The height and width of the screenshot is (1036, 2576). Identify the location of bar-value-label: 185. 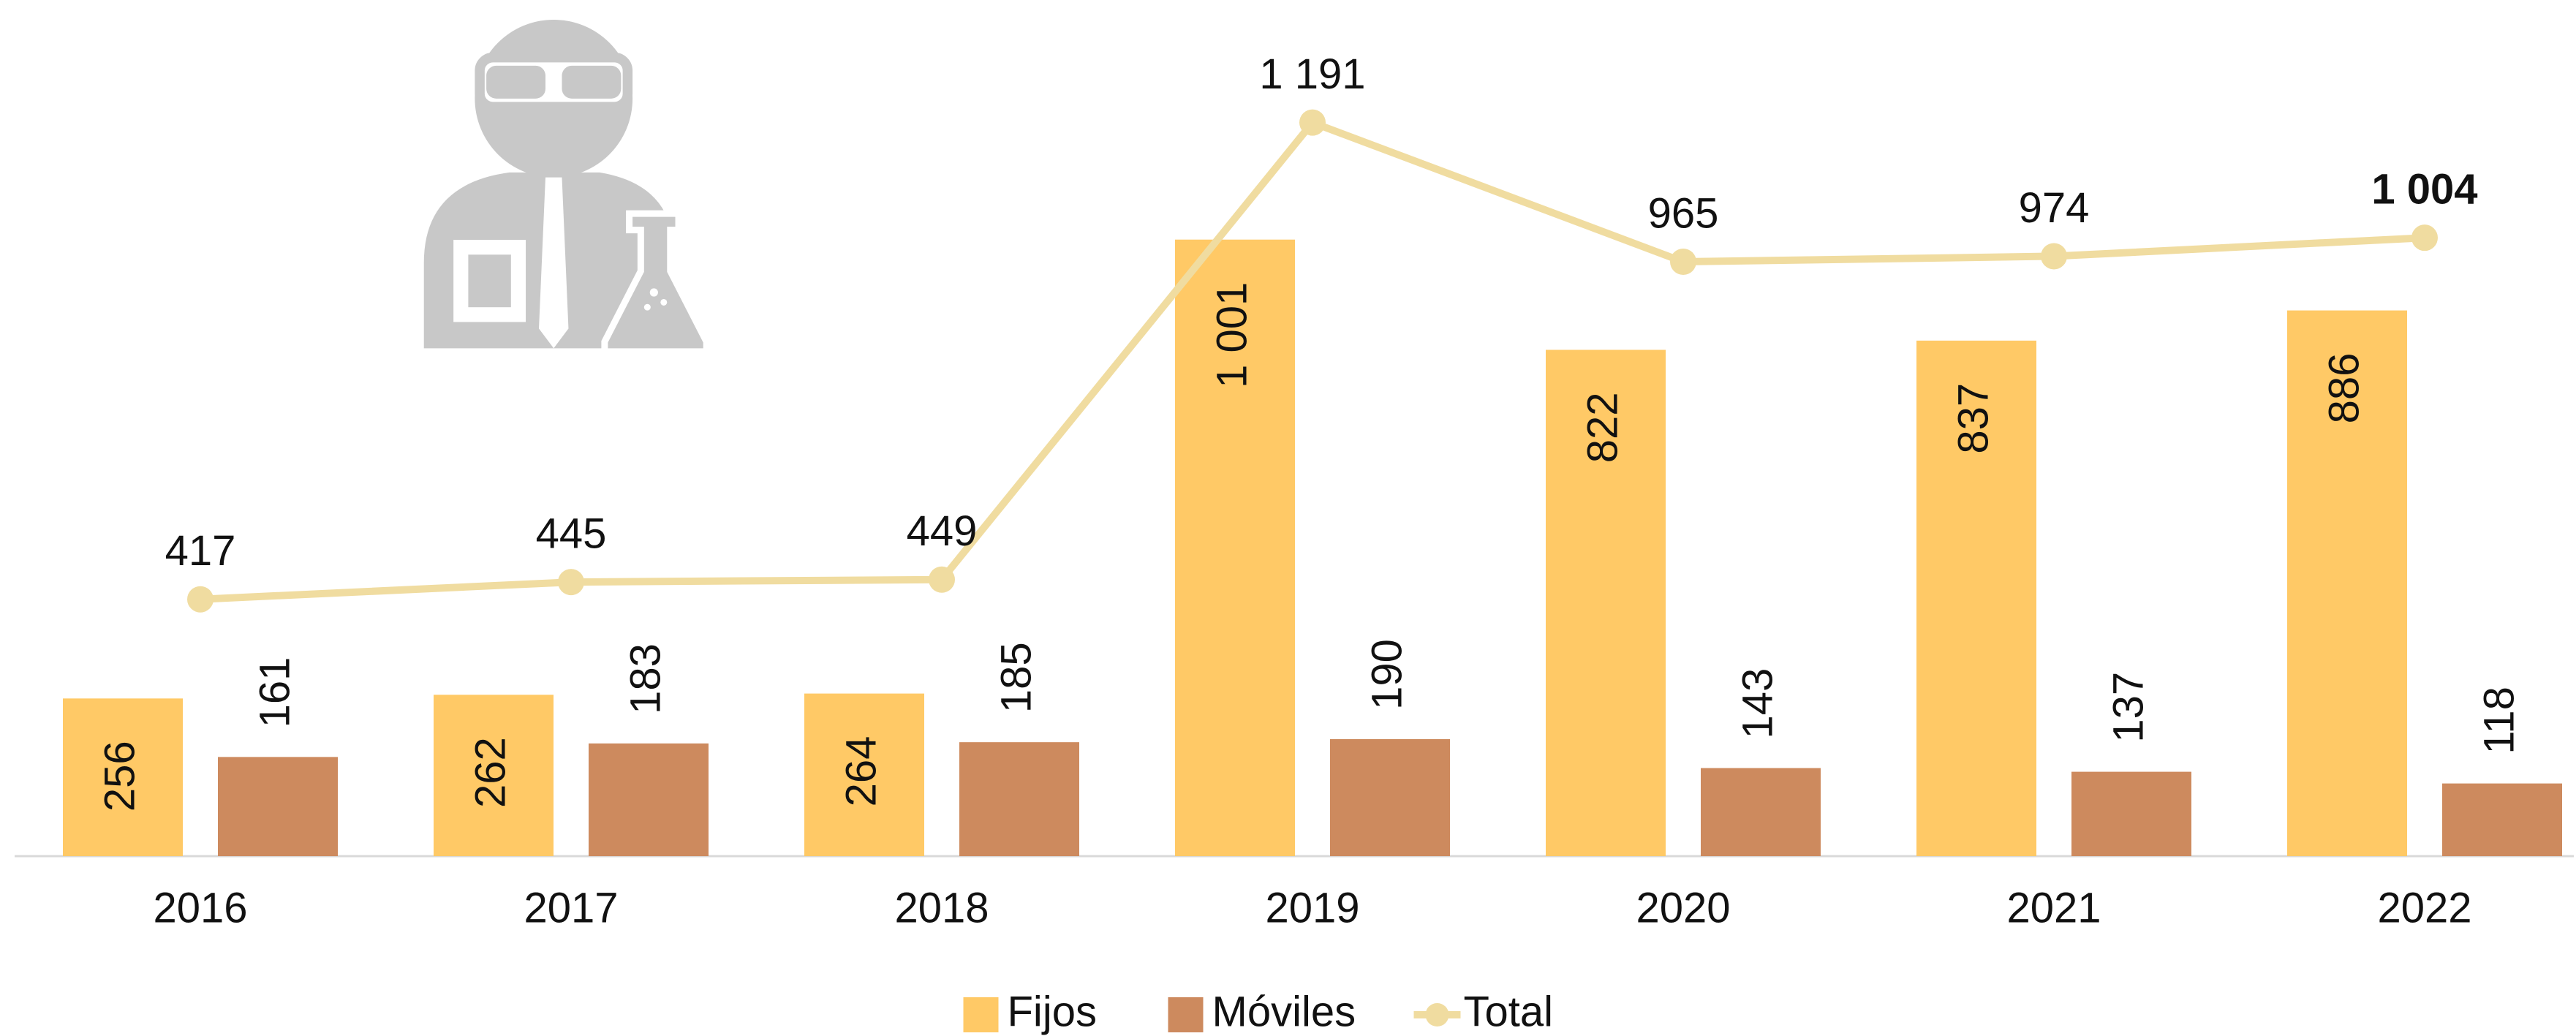
(1016, 678).